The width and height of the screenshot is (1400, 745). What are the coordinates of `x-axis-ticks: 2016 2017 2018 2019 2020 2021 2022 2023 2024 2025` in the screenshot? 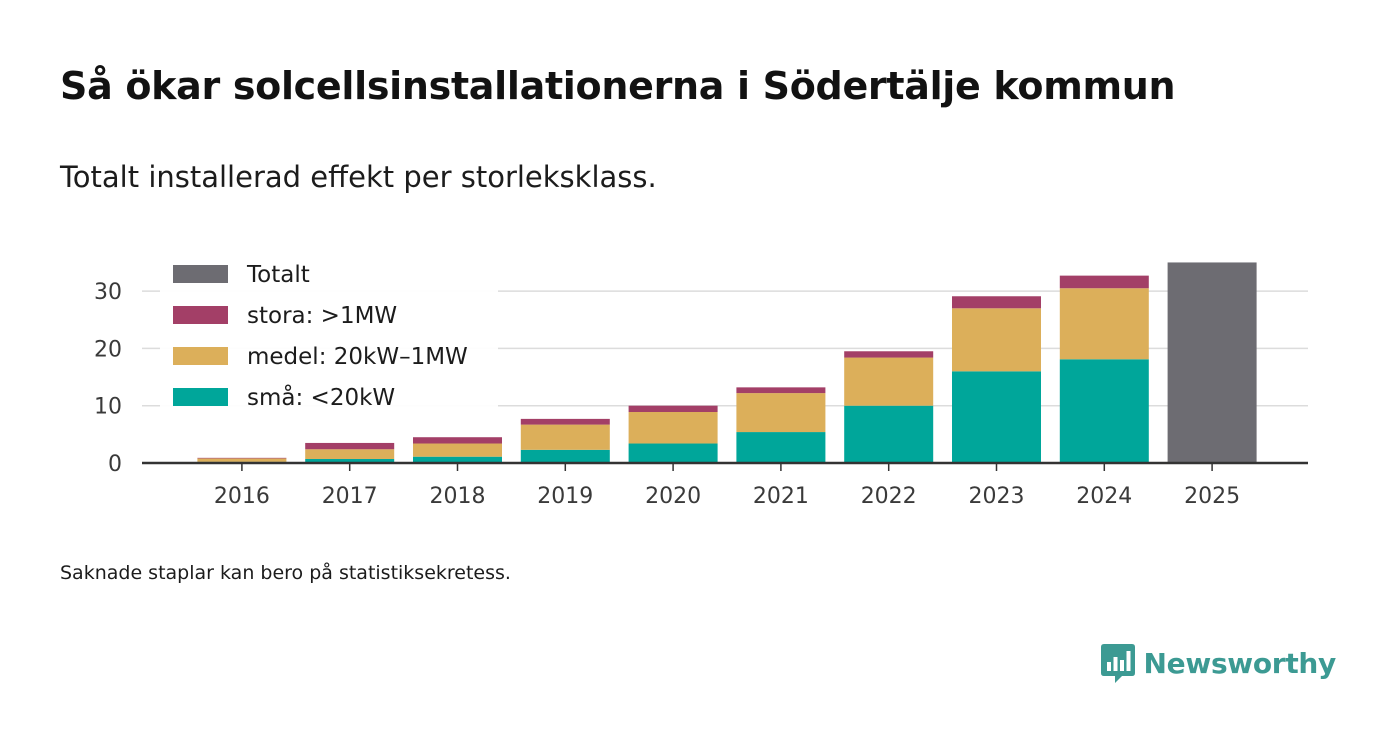 It's located at (727, 486).